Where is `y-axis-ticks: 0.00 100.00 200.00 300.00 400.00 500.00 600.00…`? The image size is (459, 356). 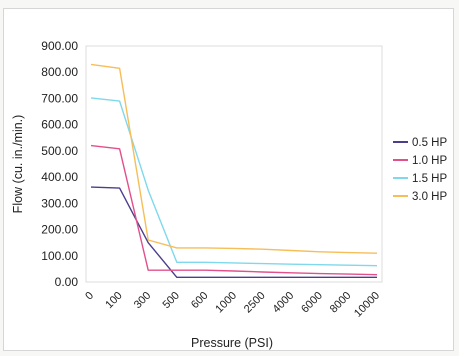 y-axis-ticks: 0.00 100.00 200.00 300.00 400.00 500.00 600.00… is located at coordinates (59, 164).